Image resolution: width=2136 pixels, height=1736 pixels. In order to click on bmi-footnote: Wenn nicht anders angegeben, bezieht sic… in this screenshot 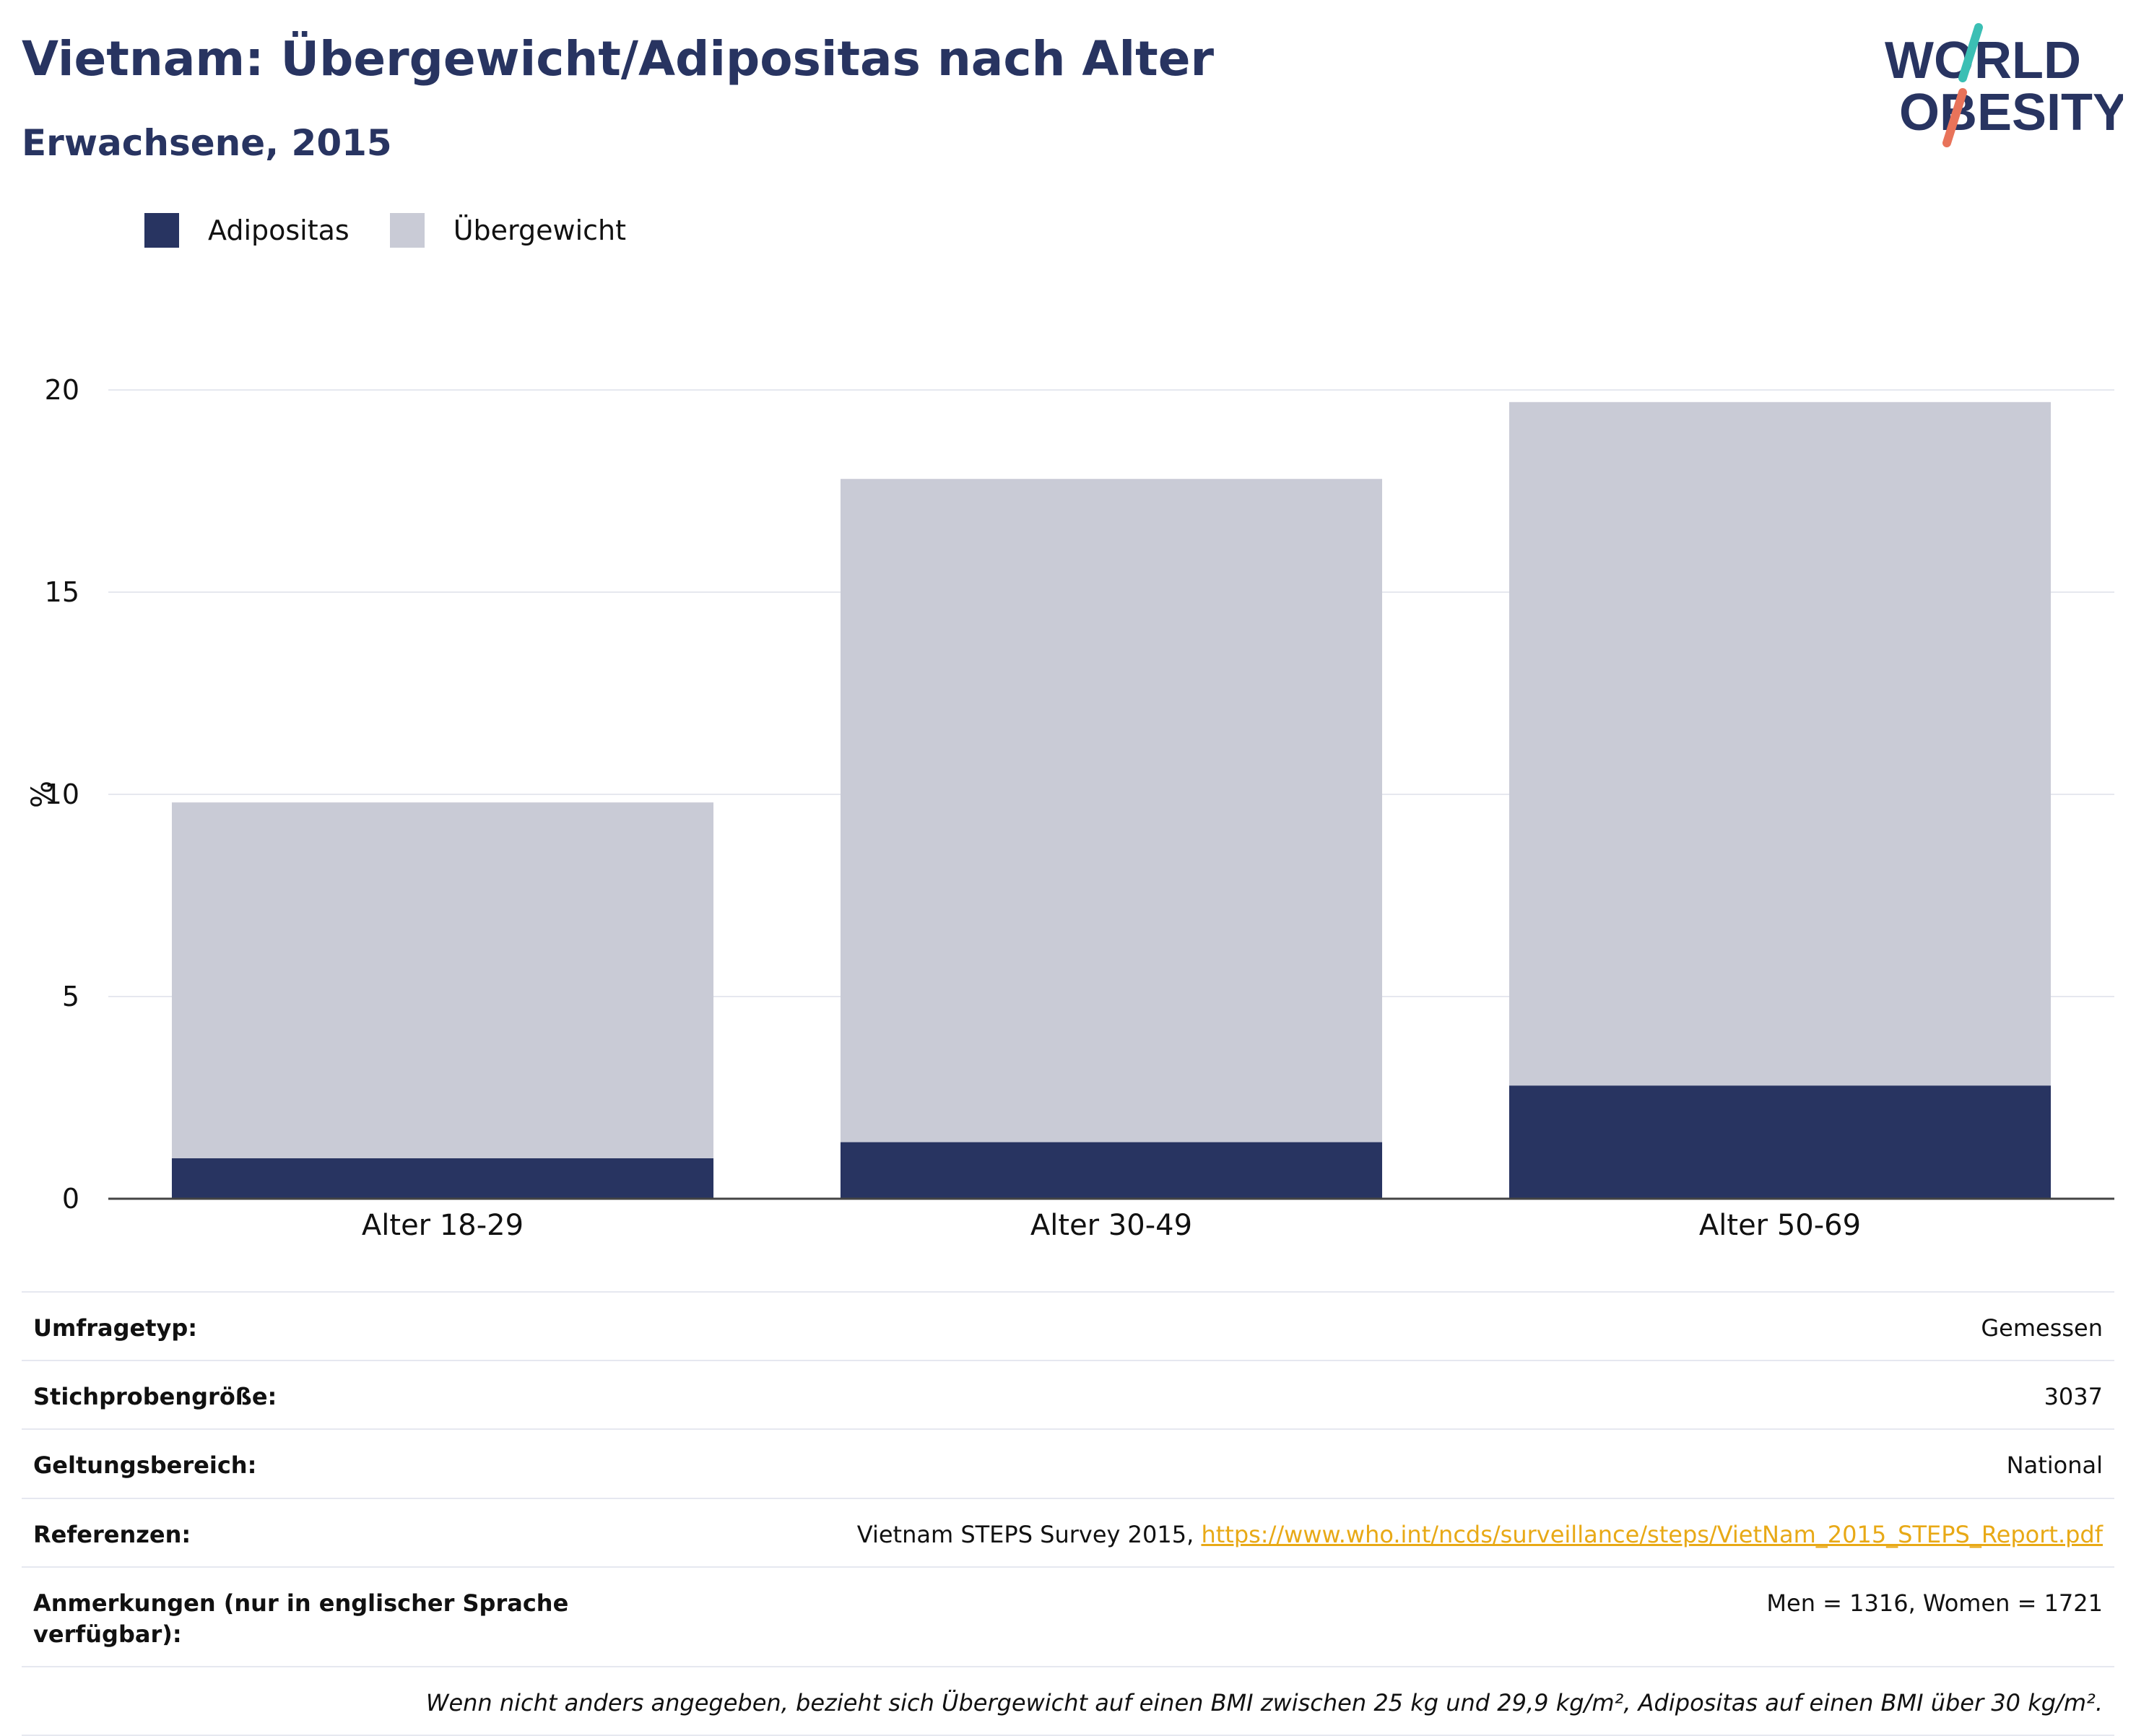, I will do `click(1068, 1701)`.